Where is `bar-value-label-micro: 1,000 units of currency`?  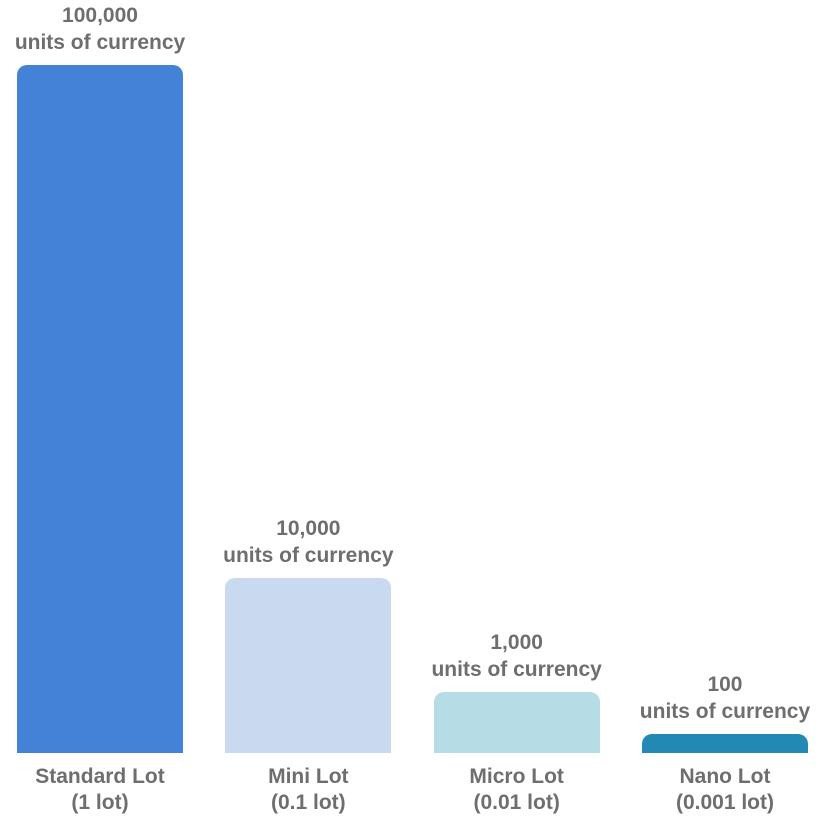
bar-value-label-micro: 1,000 units of currency is located at coordinates (516, 657).